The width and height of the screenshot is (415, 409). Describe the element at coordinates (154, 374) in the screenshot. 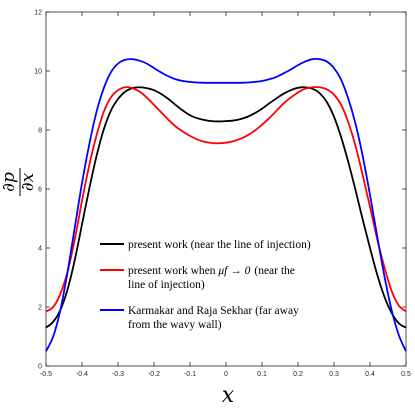

I see `x-tick-label: -0.2` at that location.